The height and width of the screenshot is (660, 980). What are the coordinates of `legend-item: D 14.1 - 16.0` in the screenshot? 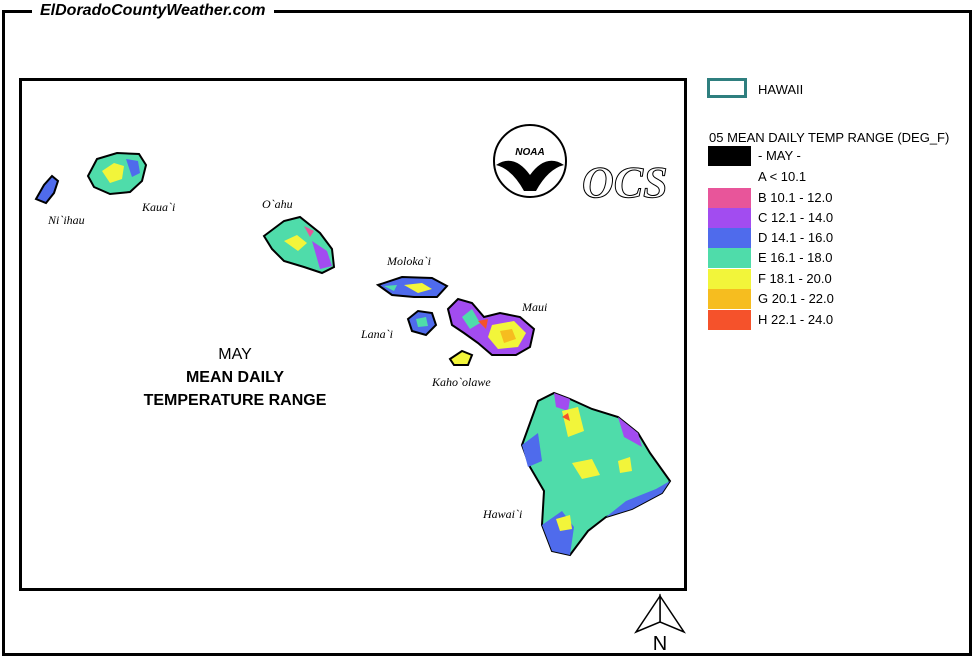 It's located at (839, 238).